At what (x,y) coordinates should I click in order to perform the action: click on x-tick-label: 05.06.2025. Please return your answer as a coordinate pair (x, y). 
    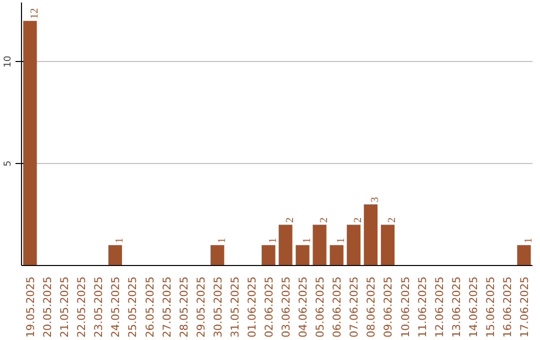
    Looking at the image, I should click on (320, 307).